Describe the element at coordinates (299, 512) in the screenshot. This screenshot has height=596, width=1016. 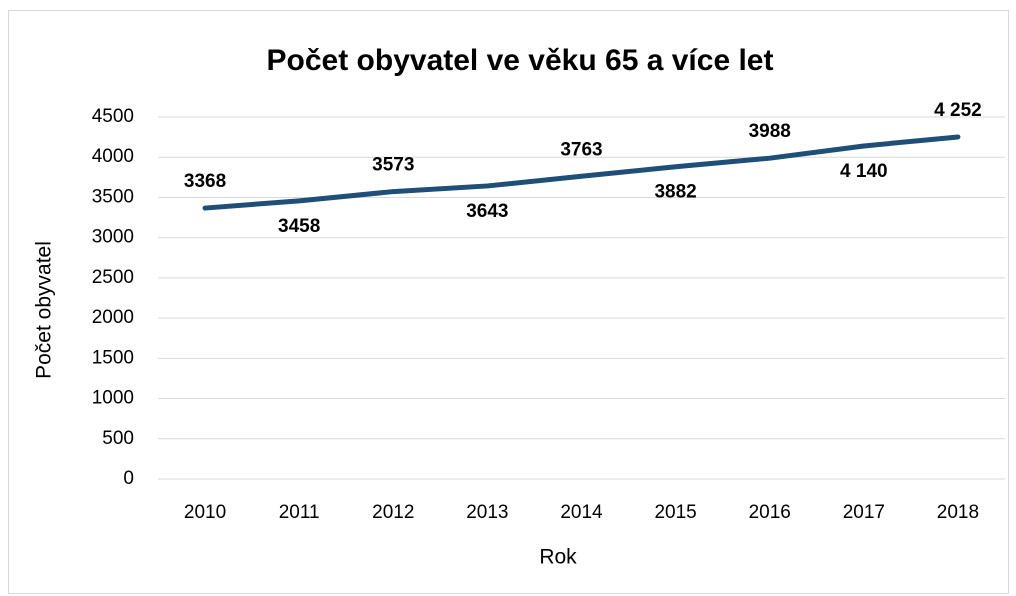
I see `x-tick-label: 2011` at that location.